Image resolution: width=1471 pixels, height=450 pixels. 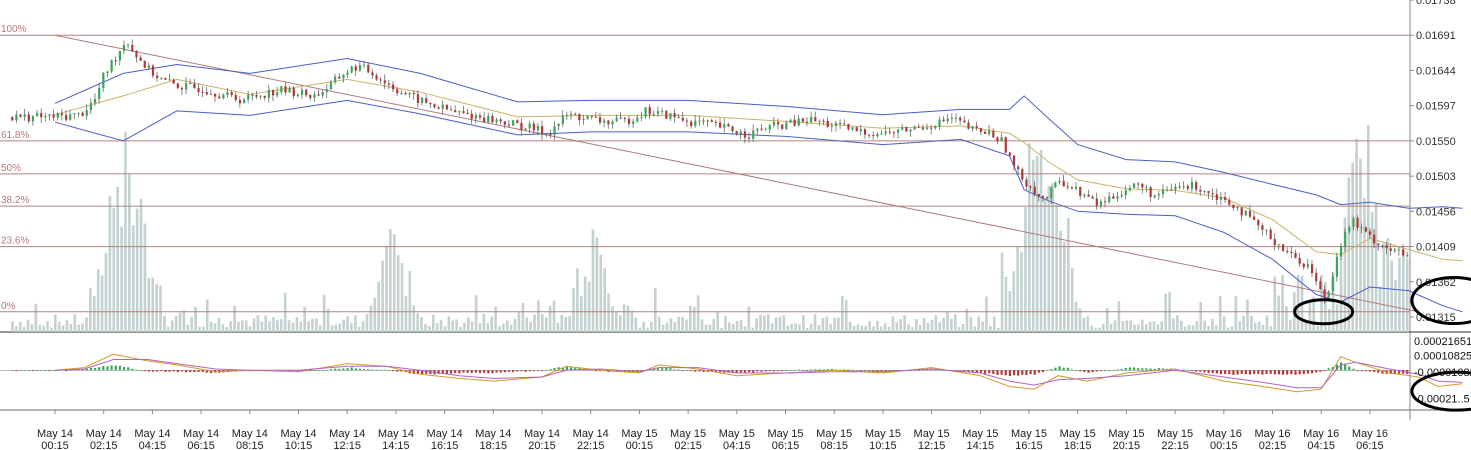 What do you see at coordinates (1224, 434) in the screenshot?
I see `time-tick-date: May 16` at bounding box center [1224, 434].